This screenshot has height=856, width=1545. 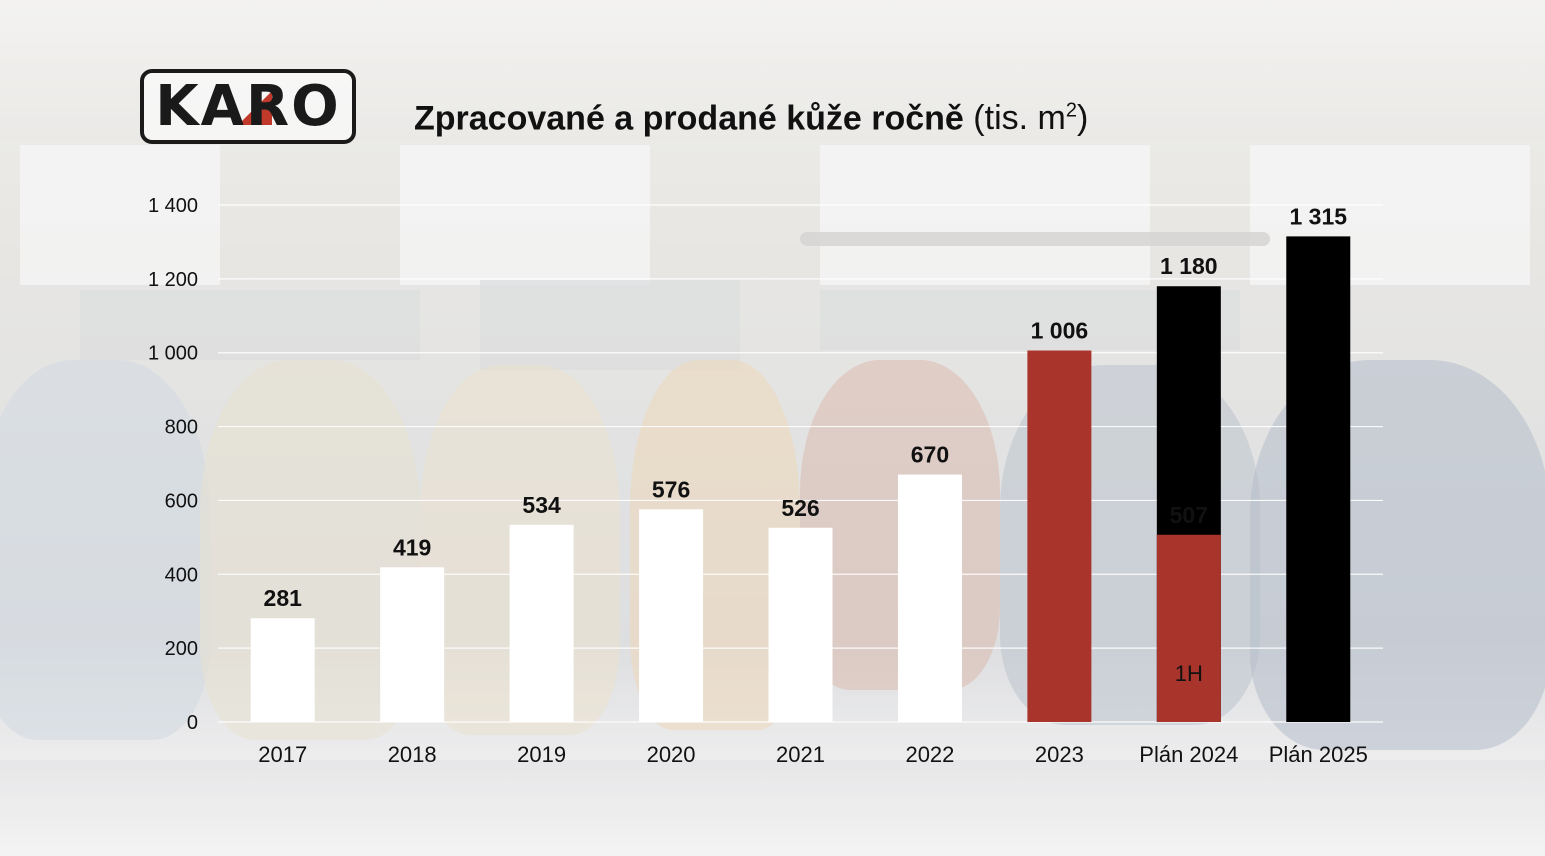 What do you see at coordinates (181, 428) in the screenshot?
I see `y-tick-label: 800` at bounding box center [181, 428].